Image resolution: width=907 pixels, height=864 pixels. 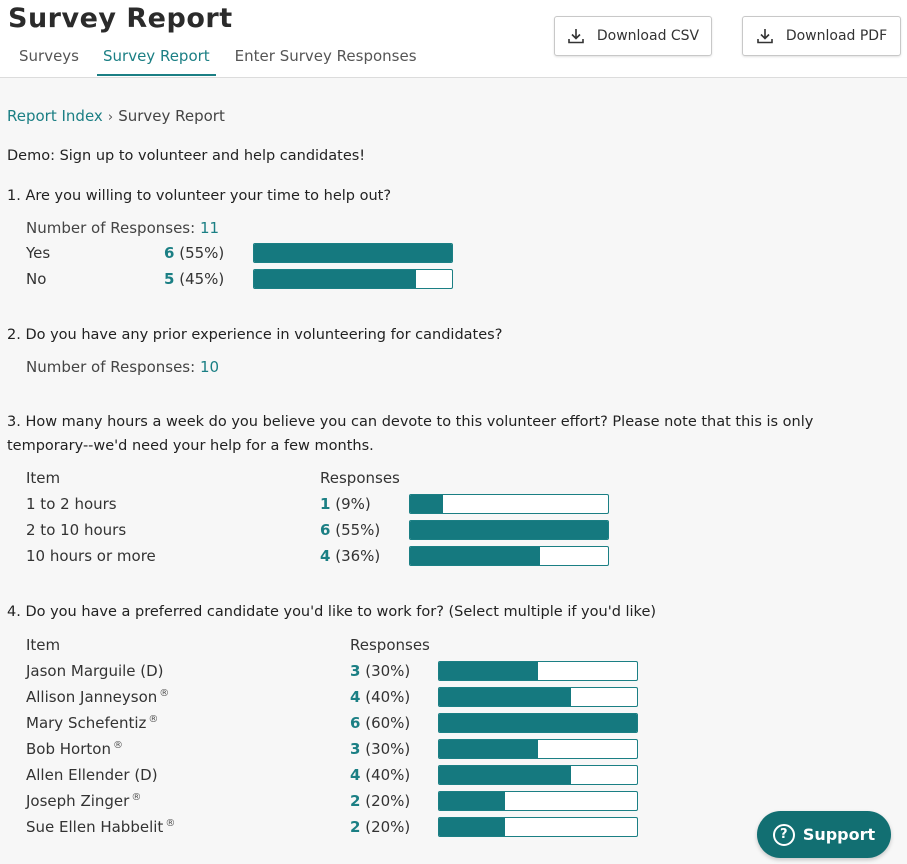 What do you see at coordinates (86, 723) in the screenshot?
I see `q4-row-name: Mary Schefentiz` at bounding box center [86, 723].